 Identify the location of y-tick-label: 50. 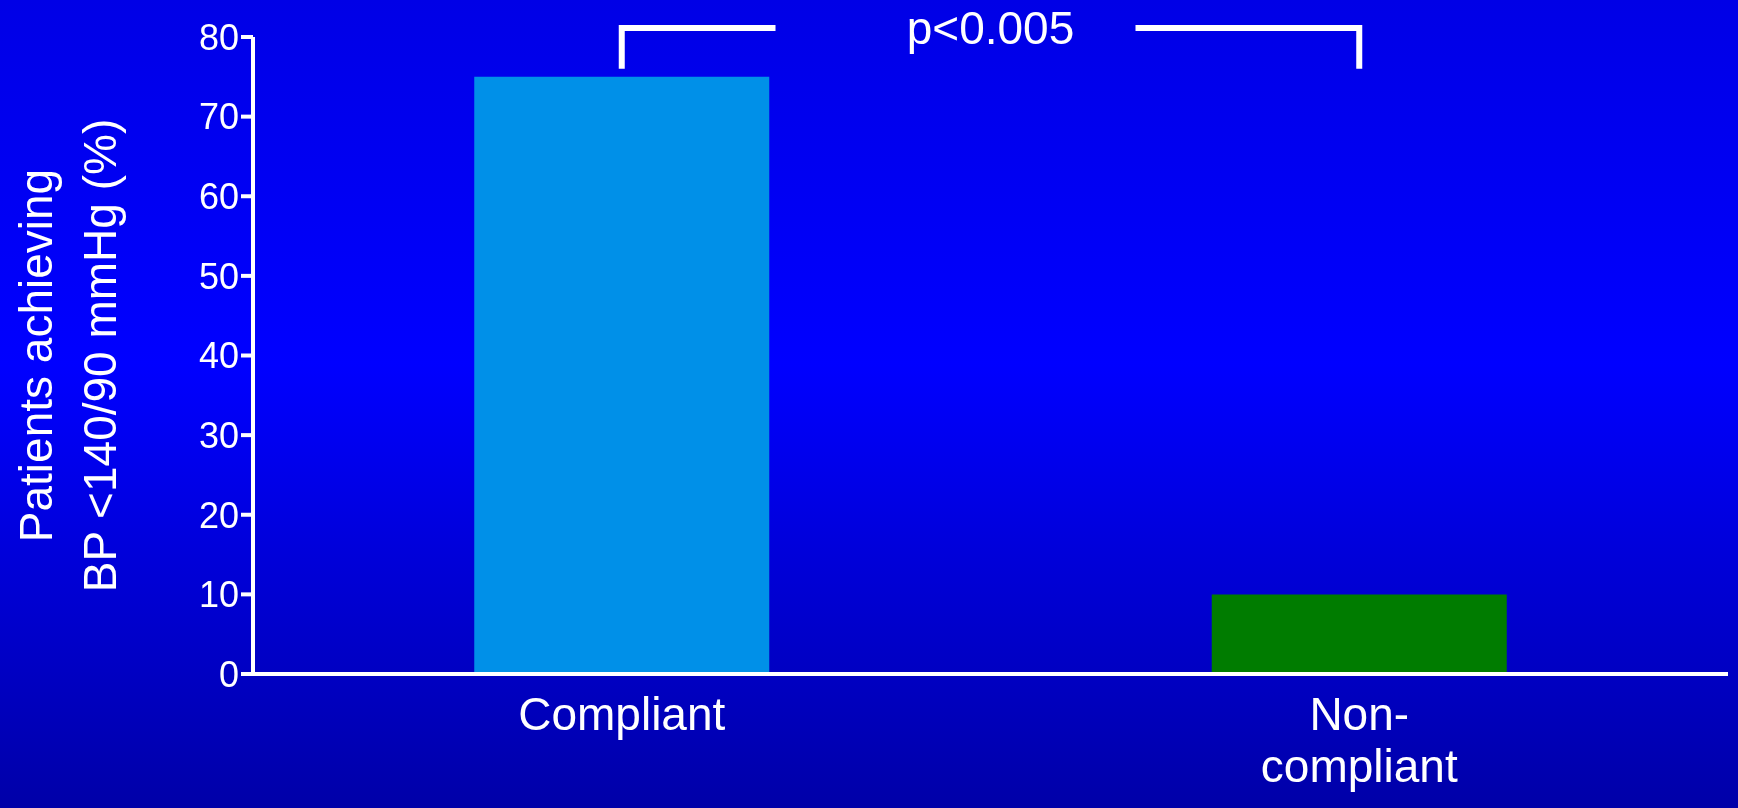
(218, 276).